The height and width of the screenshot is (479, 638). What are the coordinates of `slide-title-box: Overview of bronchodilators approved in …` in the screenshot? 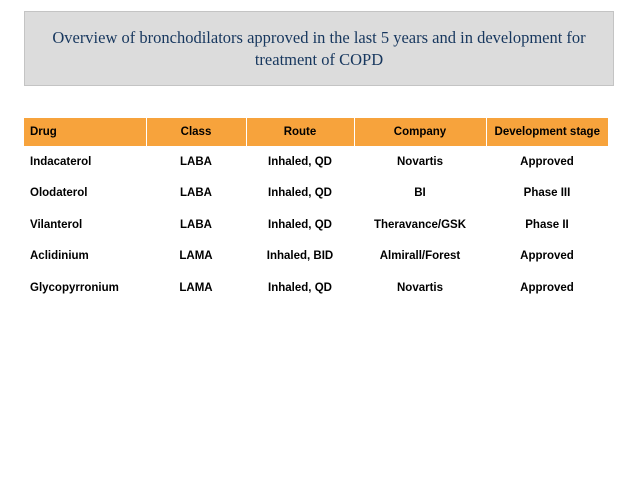 It's located at (319, 48).